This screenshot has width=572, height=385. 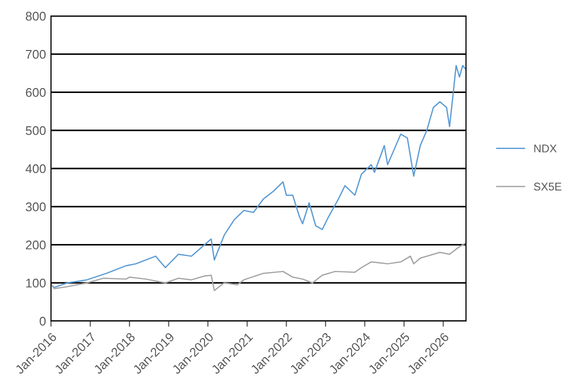 What do you see at coordinates (36, 54) in the screenshot?
I see `y-tick-label: 700` at bounding box center [36, 54].